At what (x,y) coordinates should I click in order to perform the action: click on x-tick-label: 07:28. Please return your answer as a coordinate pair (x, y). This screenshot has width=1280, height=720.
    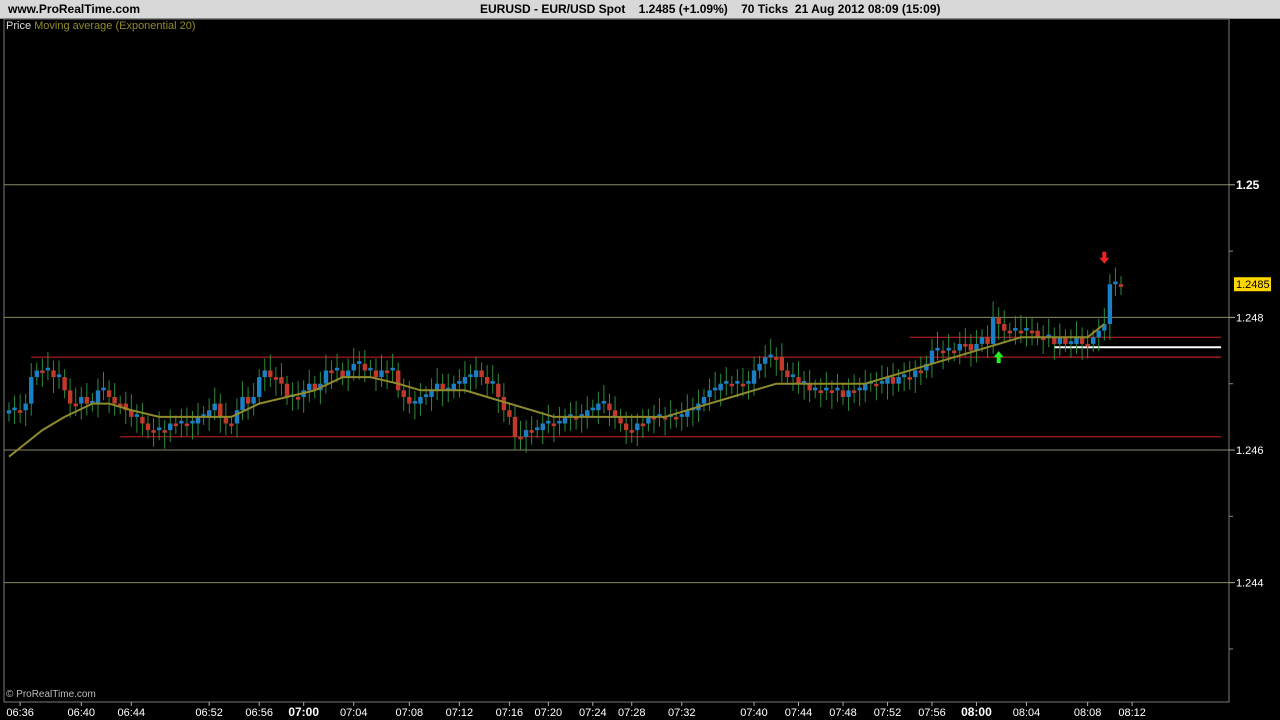
    Looking at the image, I should click on (632, 713).